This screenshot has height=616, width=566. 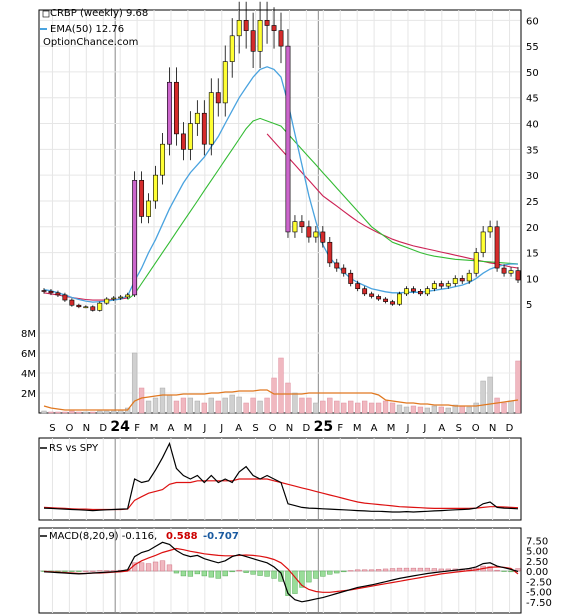 What do you see at coordinates (103, 536) in the screenshot?
I see `macd-legend-prefix: MACD(8,20,9) -0.116,` at bounding box center [103, 536].